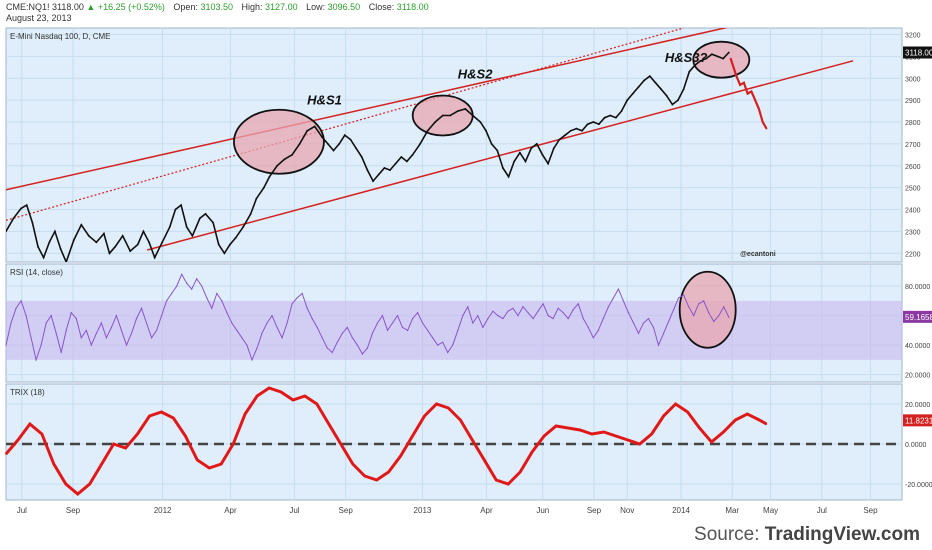 The width and height of the screenshot is (932, 550). Describe the element at coordinates (163, 510) in the screenshot. I see `x-tick-label: 2012` at that location.